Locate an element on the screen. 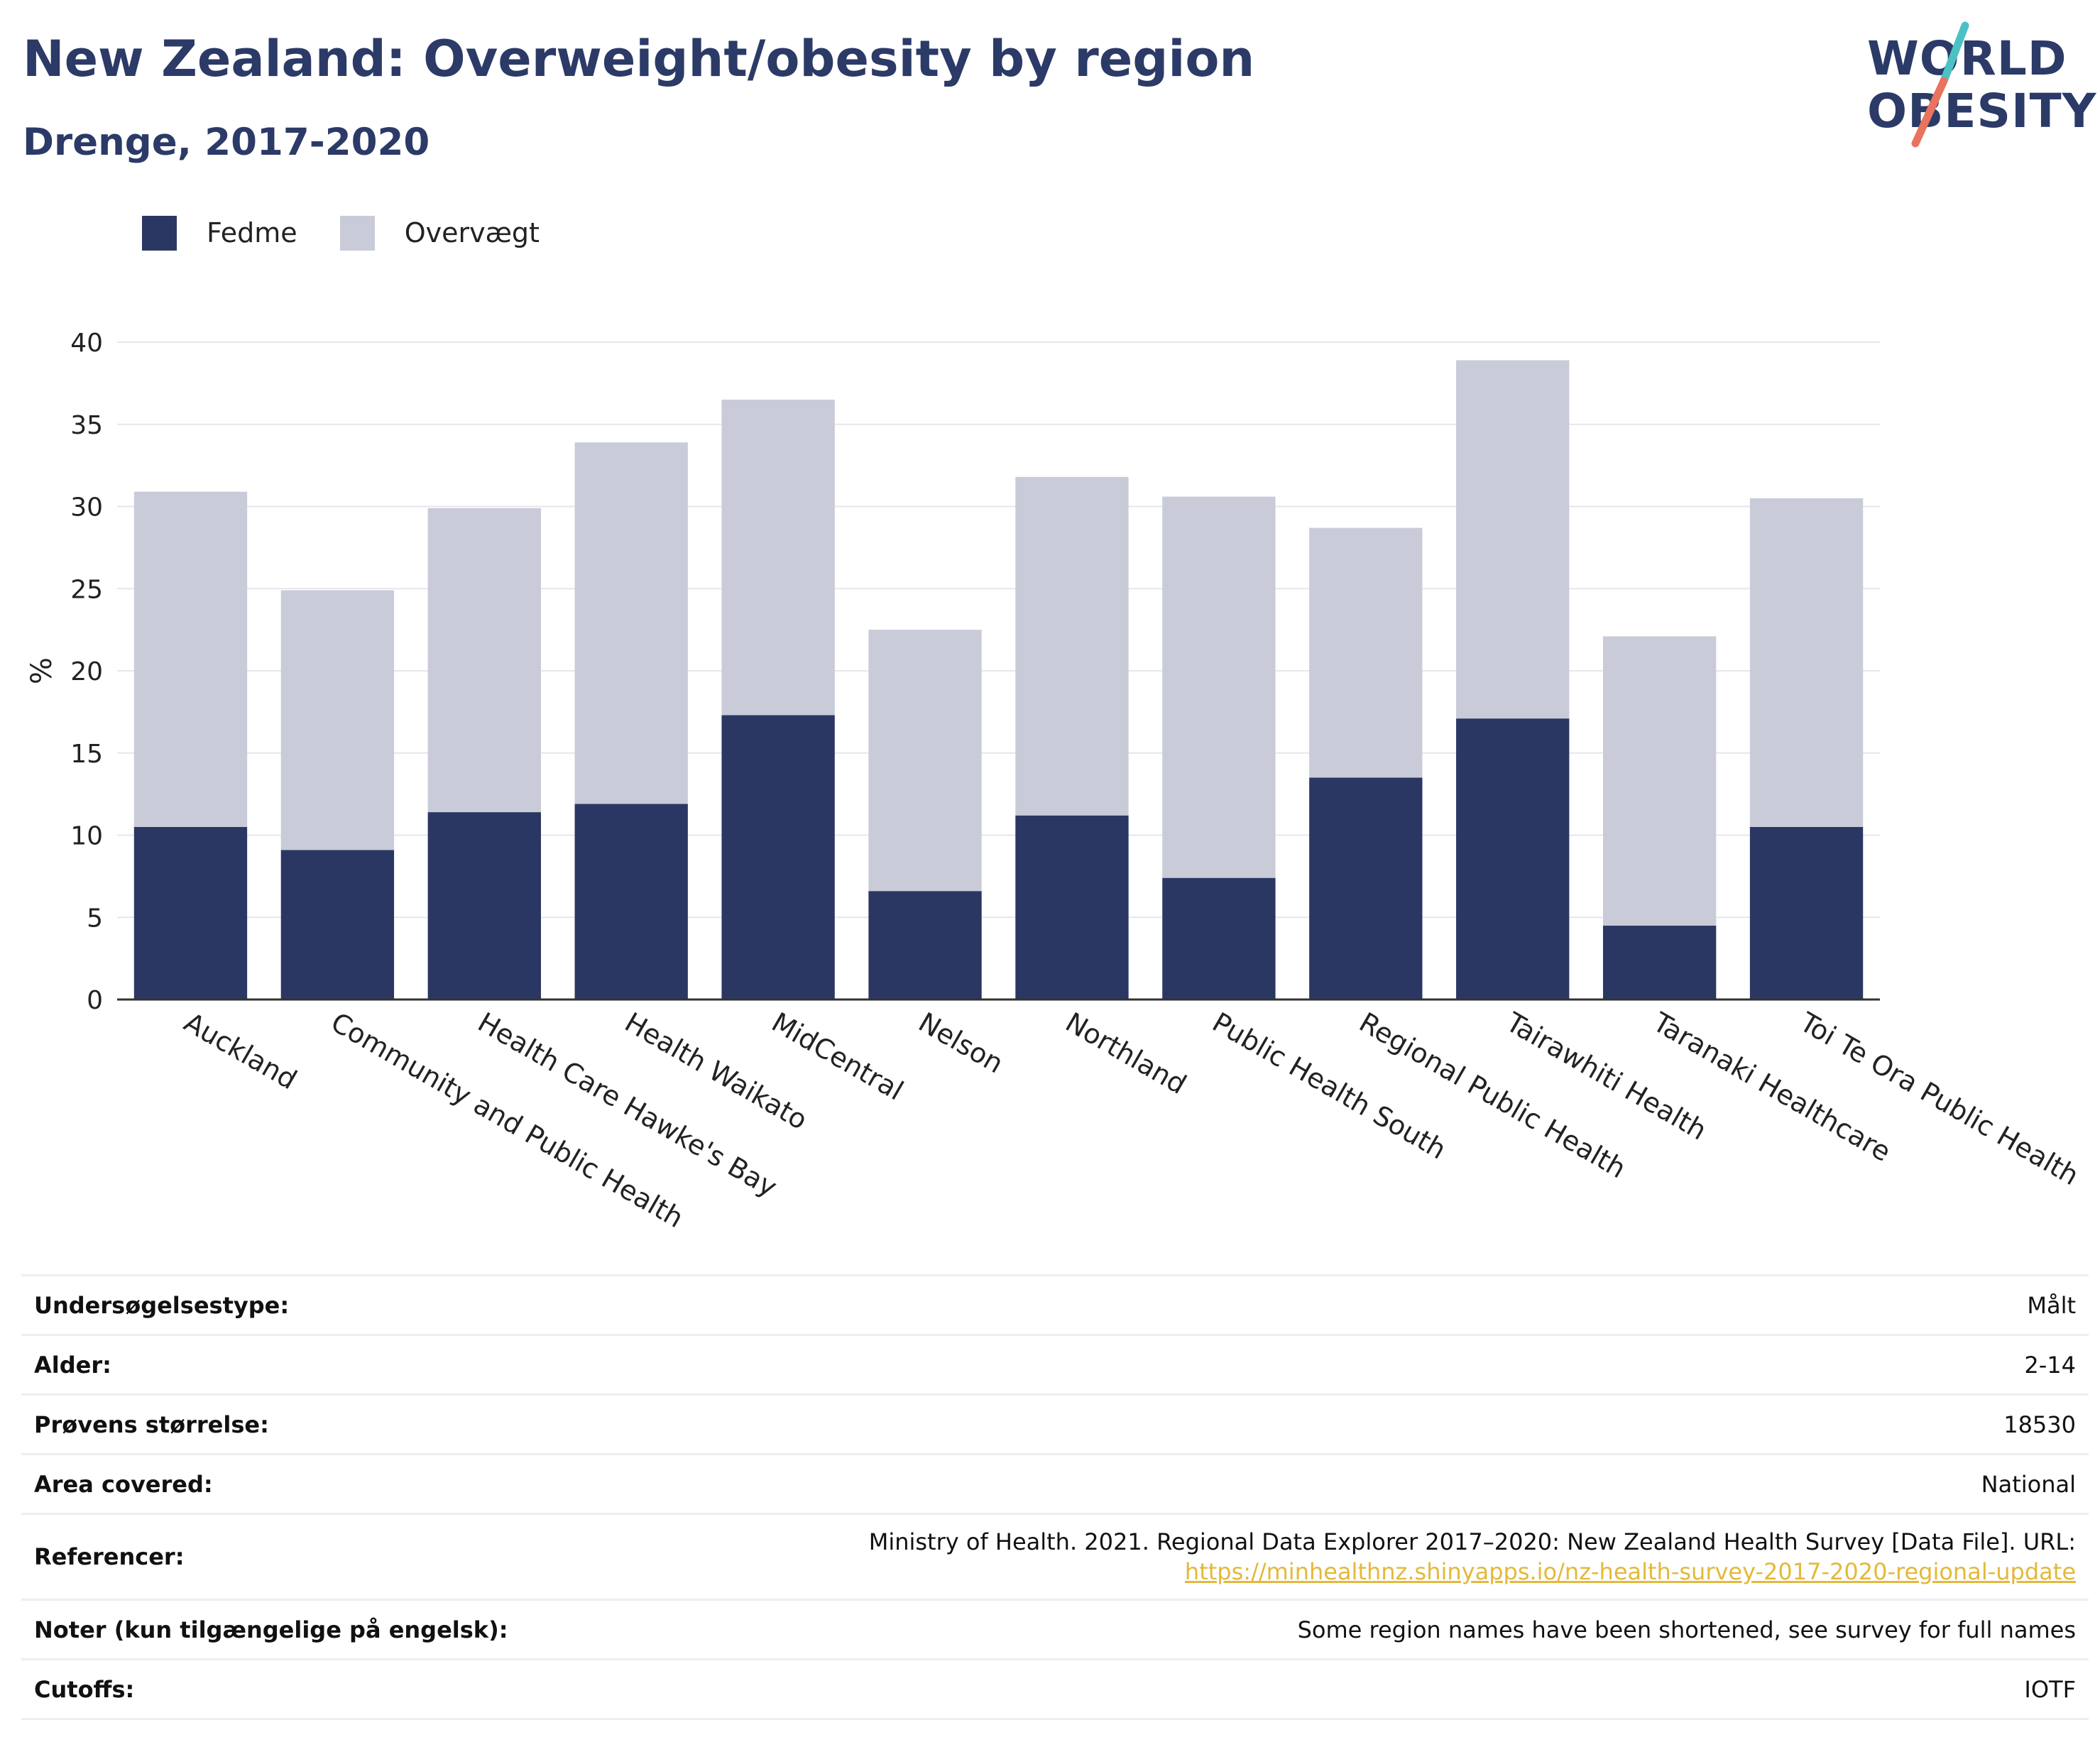 Image resolution: width=2100 pixels, height=1747 pixels. y-tick-label: 40 is located at coordinates (86, 343).